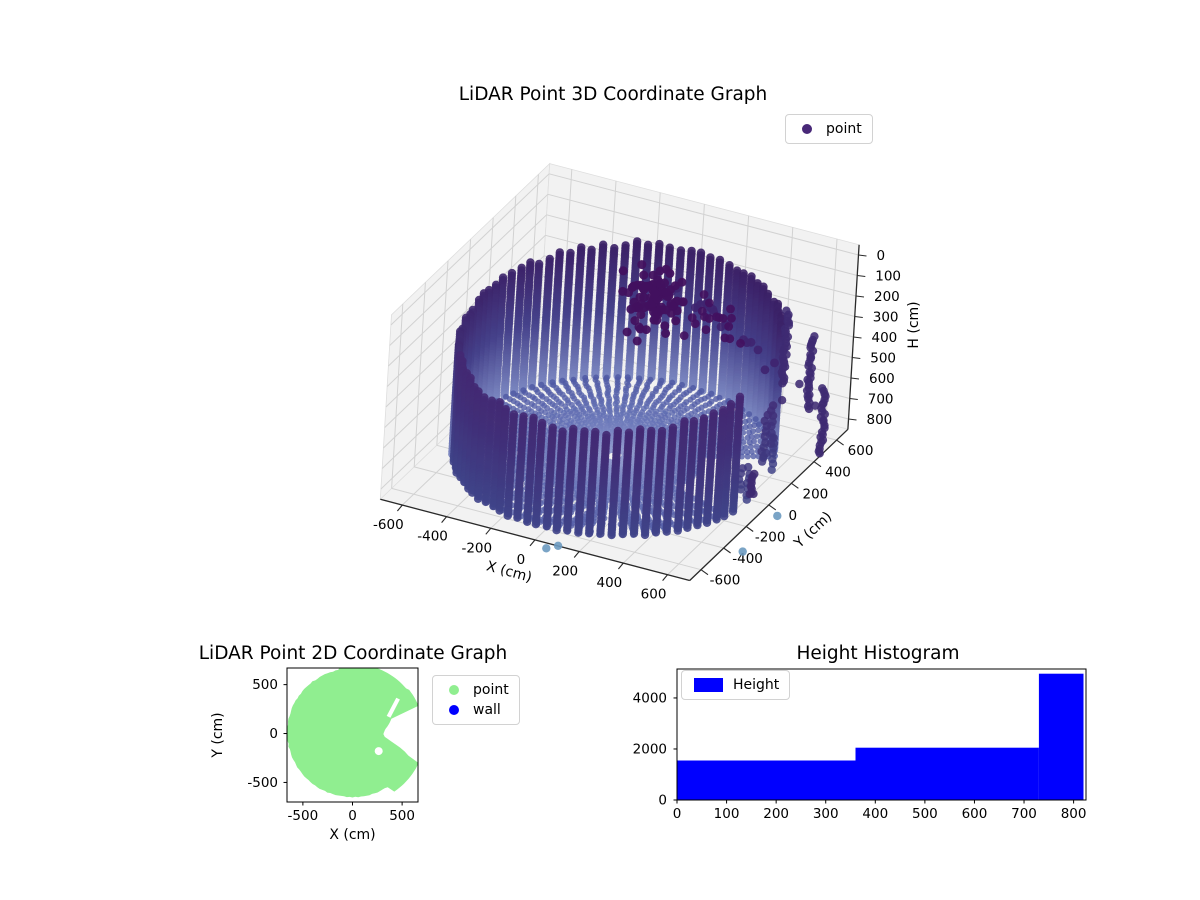 The image size is (1200, 900). Describe the element at coordinates (639, 396) in the screenshot. I see `point-cloud-3d` at that location.